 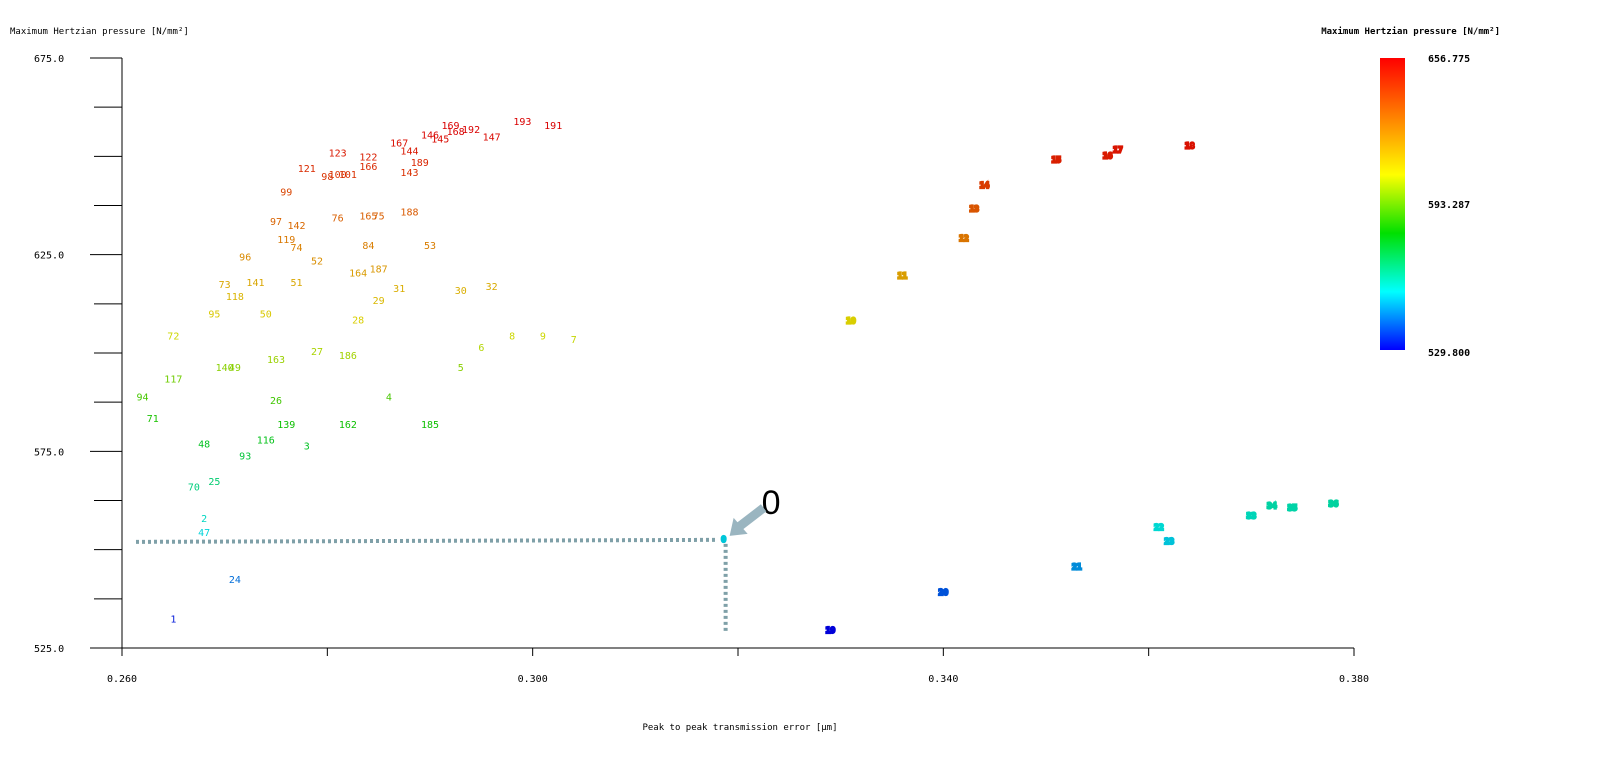 I want to click on point-label: 9, so click(x=543, y=336).